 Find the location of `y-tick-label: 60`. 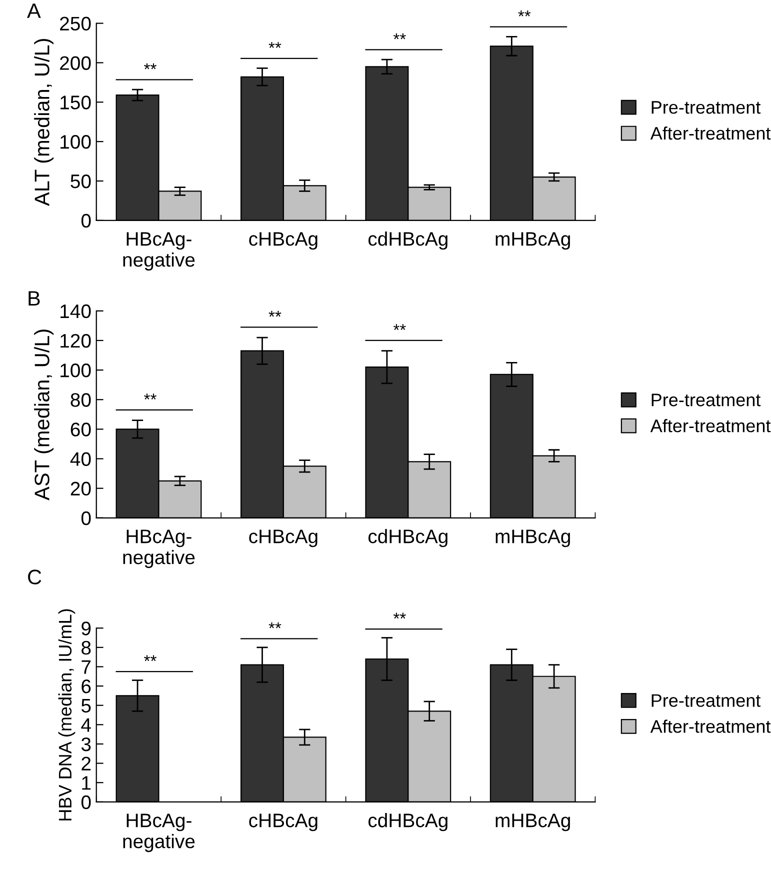

y-tick-label: 60 is located at coordinates (80, 429).